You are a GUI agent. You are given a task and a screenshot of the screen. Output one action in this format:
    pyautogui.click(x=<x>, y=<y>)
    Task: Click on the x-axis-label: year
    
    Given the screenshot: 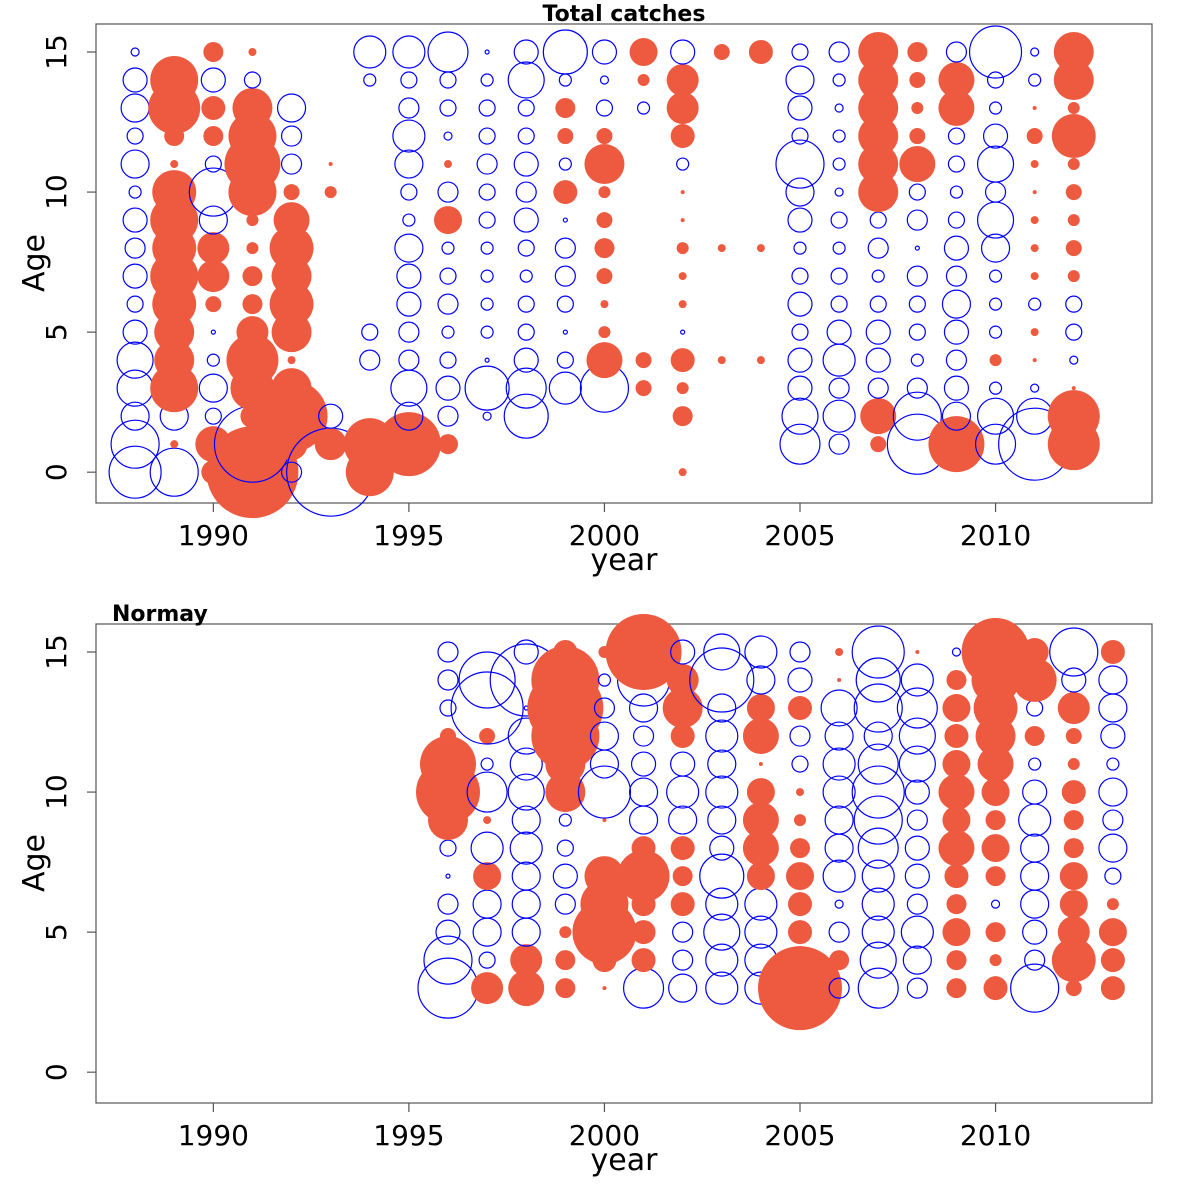 What is the action you would take?
    pyautogui.click(x=625, y=560)
    